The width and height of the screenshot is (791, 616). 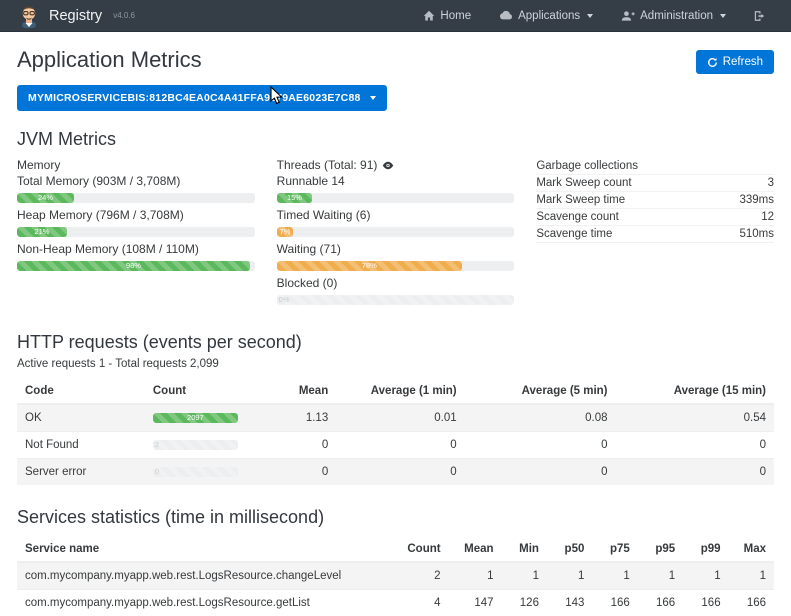 What do you see at coordinates (396, 283) in the screenshot?
I see `bar-label: Blocked (0)` at bounding box center [396, 283].